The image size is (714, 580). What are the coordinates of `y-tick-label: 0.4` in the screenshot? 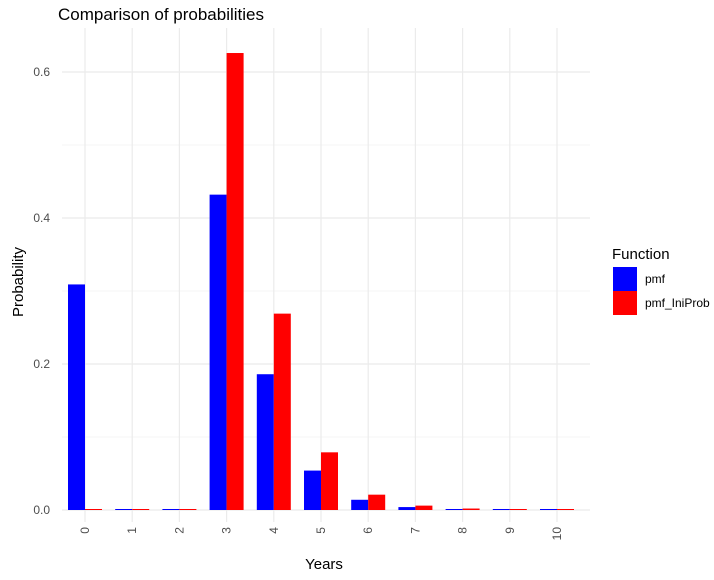 It's located at (41, 218).